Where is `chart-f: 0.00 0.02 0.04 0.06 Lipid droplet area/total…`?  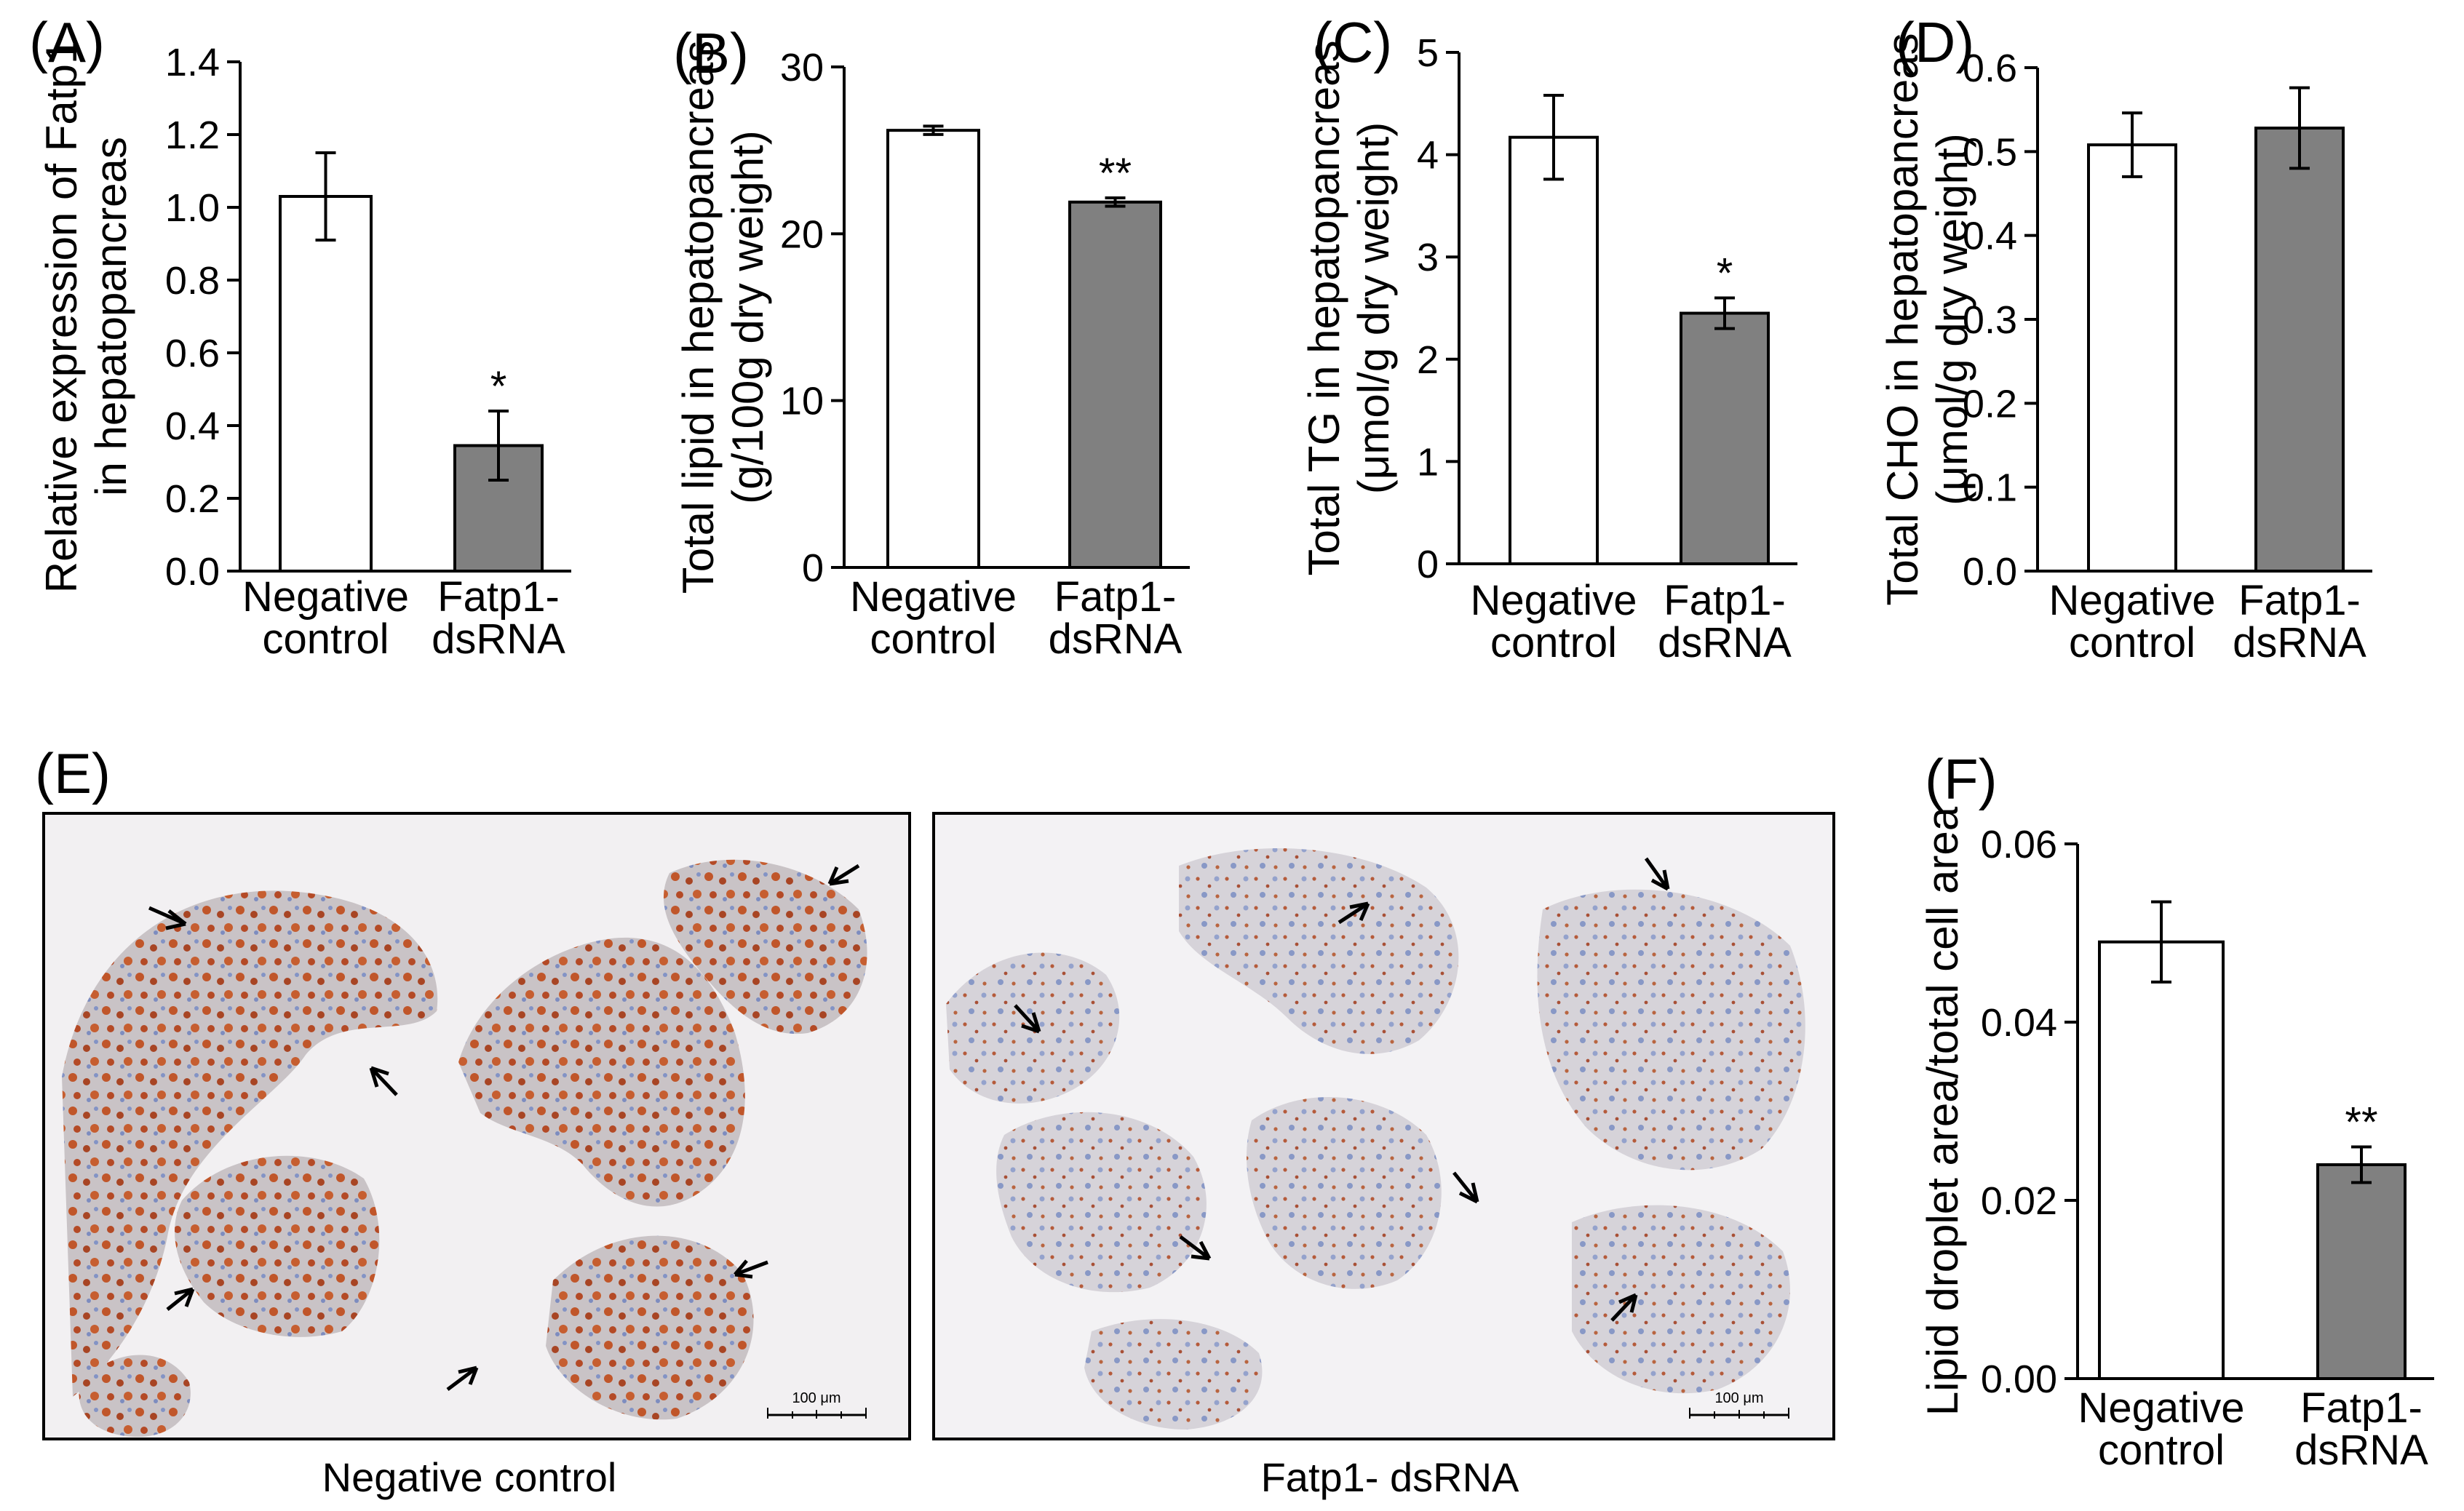 chart-f: 0.00 0.02 0.04 0.06 Lipid droplet area/total… is located at coordinates (2176, 1140).